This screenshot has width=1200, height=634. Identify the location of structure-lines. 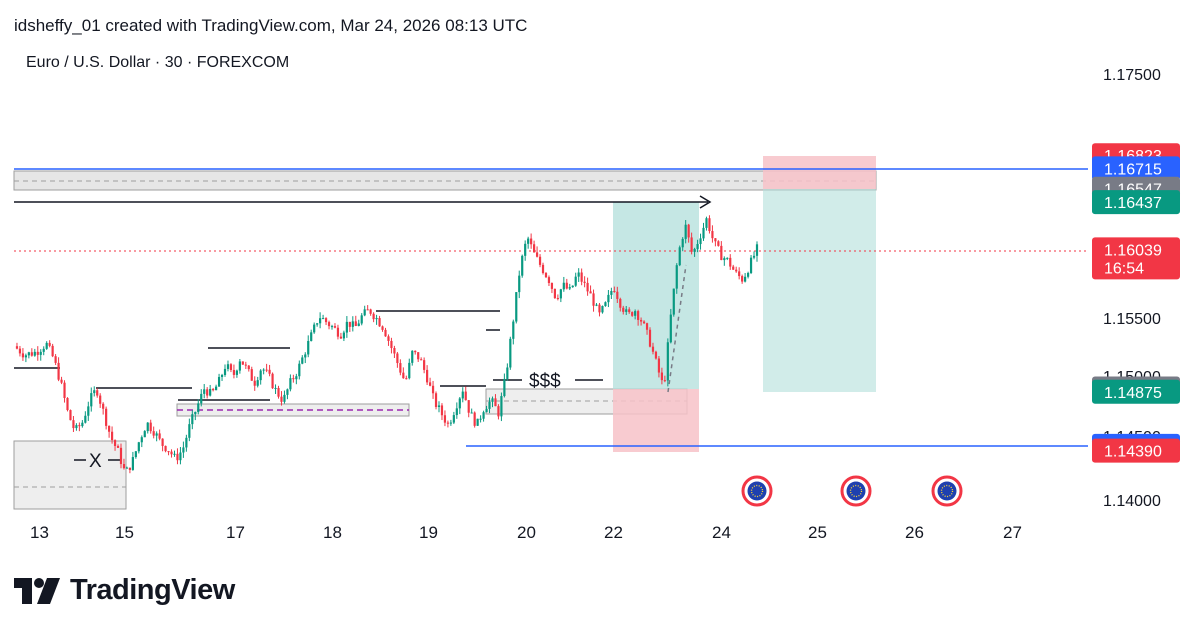
(257, 355).